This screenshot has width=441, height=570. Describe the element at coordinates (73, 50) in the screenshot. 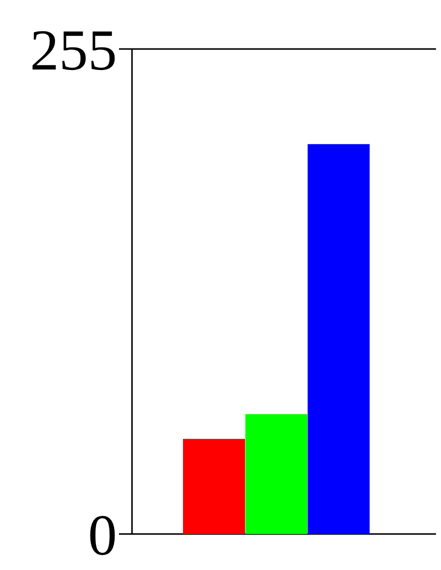

I see `y-tick-label: 255` at that location.